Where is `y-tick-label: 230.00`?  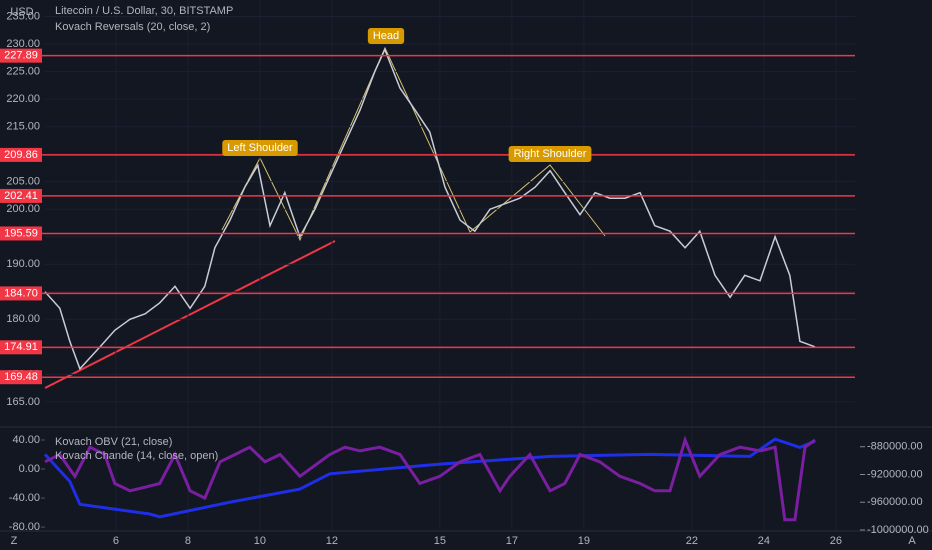
y-tick-label: 230.00 is located at coordinates (23, 44).